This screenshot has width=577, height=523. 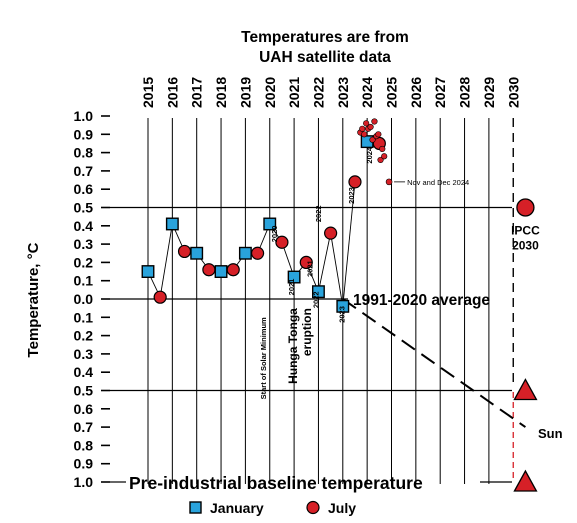 What do you see at coordinates (416, 92) in the screenshot?
I see `year-label-2026: 2026` at bounding box center [416, 92].